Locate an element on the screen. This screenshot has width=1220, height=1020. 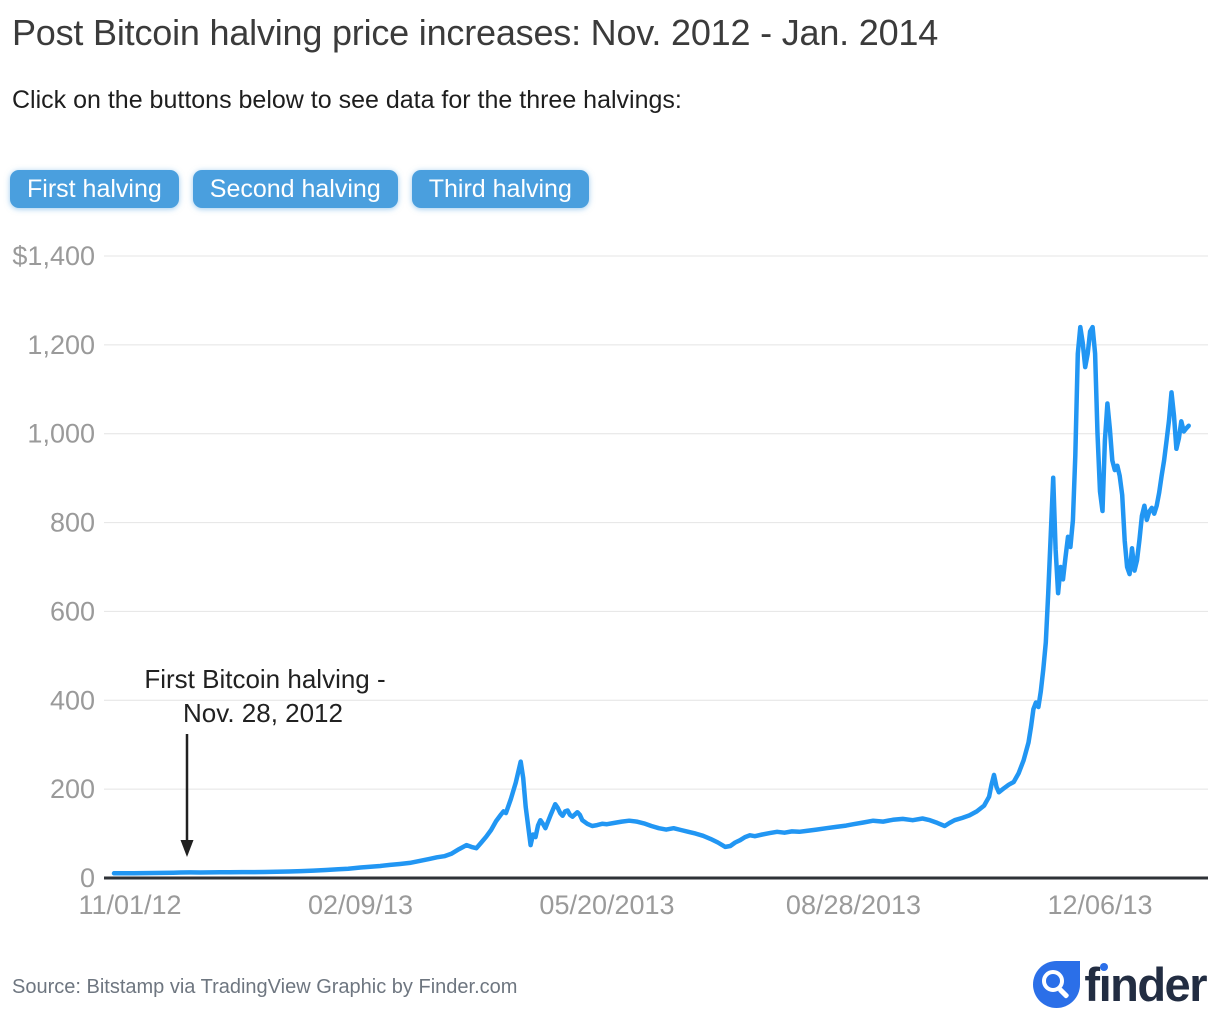
annotation-arrow-head is located at coordinates (187, 848).